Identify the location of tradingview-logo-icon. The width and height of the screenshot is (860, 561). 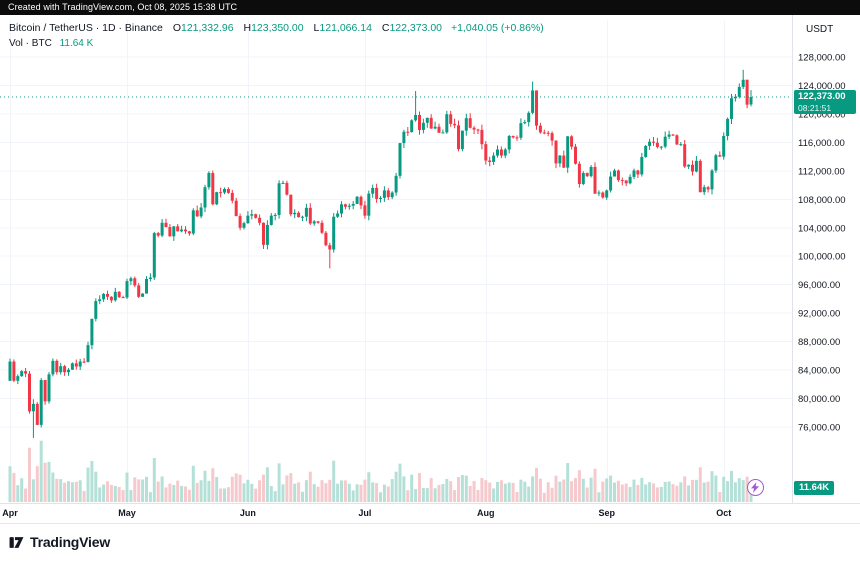
(16, 542).